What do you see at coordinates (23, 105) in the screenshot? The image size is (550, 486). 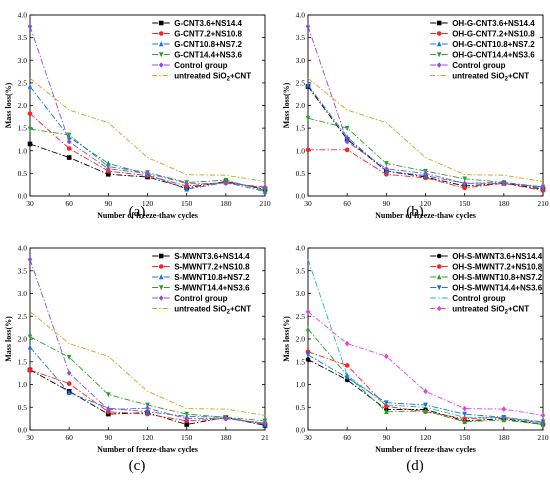 I see `y-tick-label: 2.0` at bounding box center [23, 105].